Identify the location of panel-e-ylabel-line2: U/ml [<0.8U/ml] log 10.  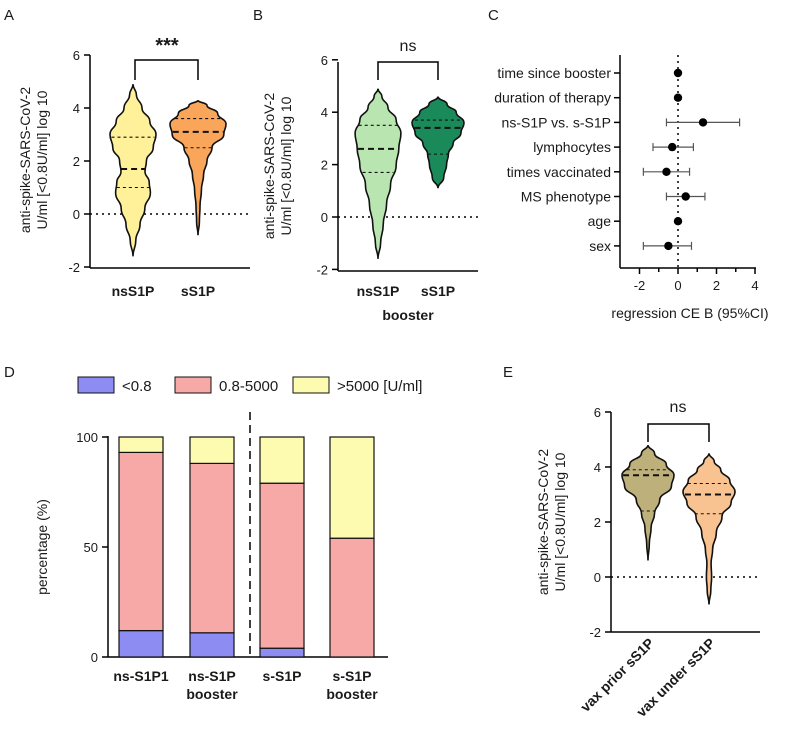
(560, 521).